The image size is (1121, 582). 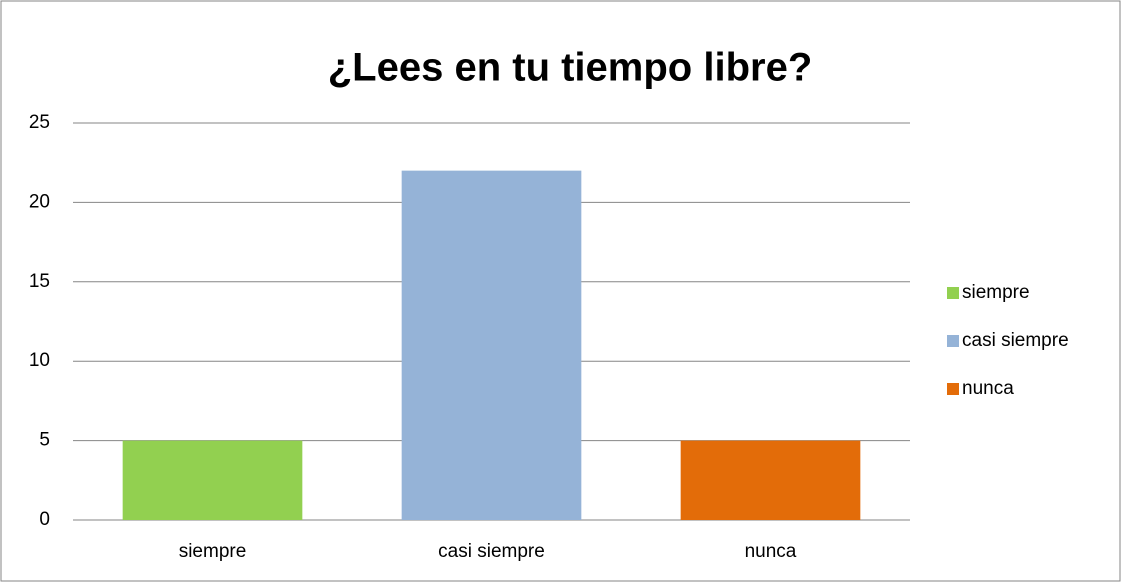 What do you see at coordinates (570, 68) in the screenshot?
I see `chart-title: ¿Lees en tu tiempo libre?` at bounding box center [570, 68].